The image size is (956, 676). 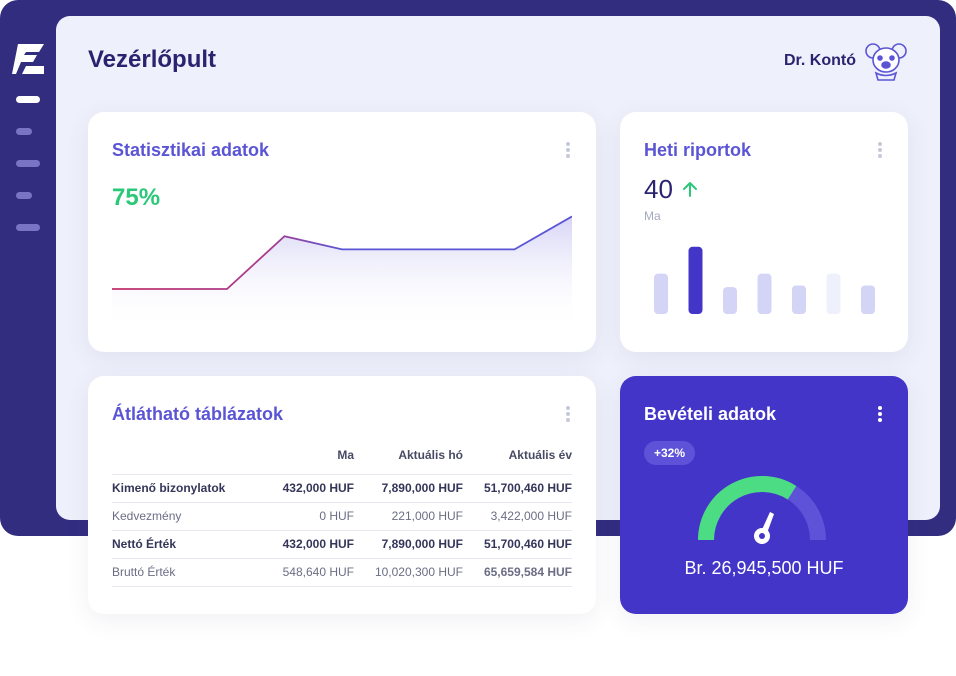 I want to click on table-header-label, so click(x=192, y=461).